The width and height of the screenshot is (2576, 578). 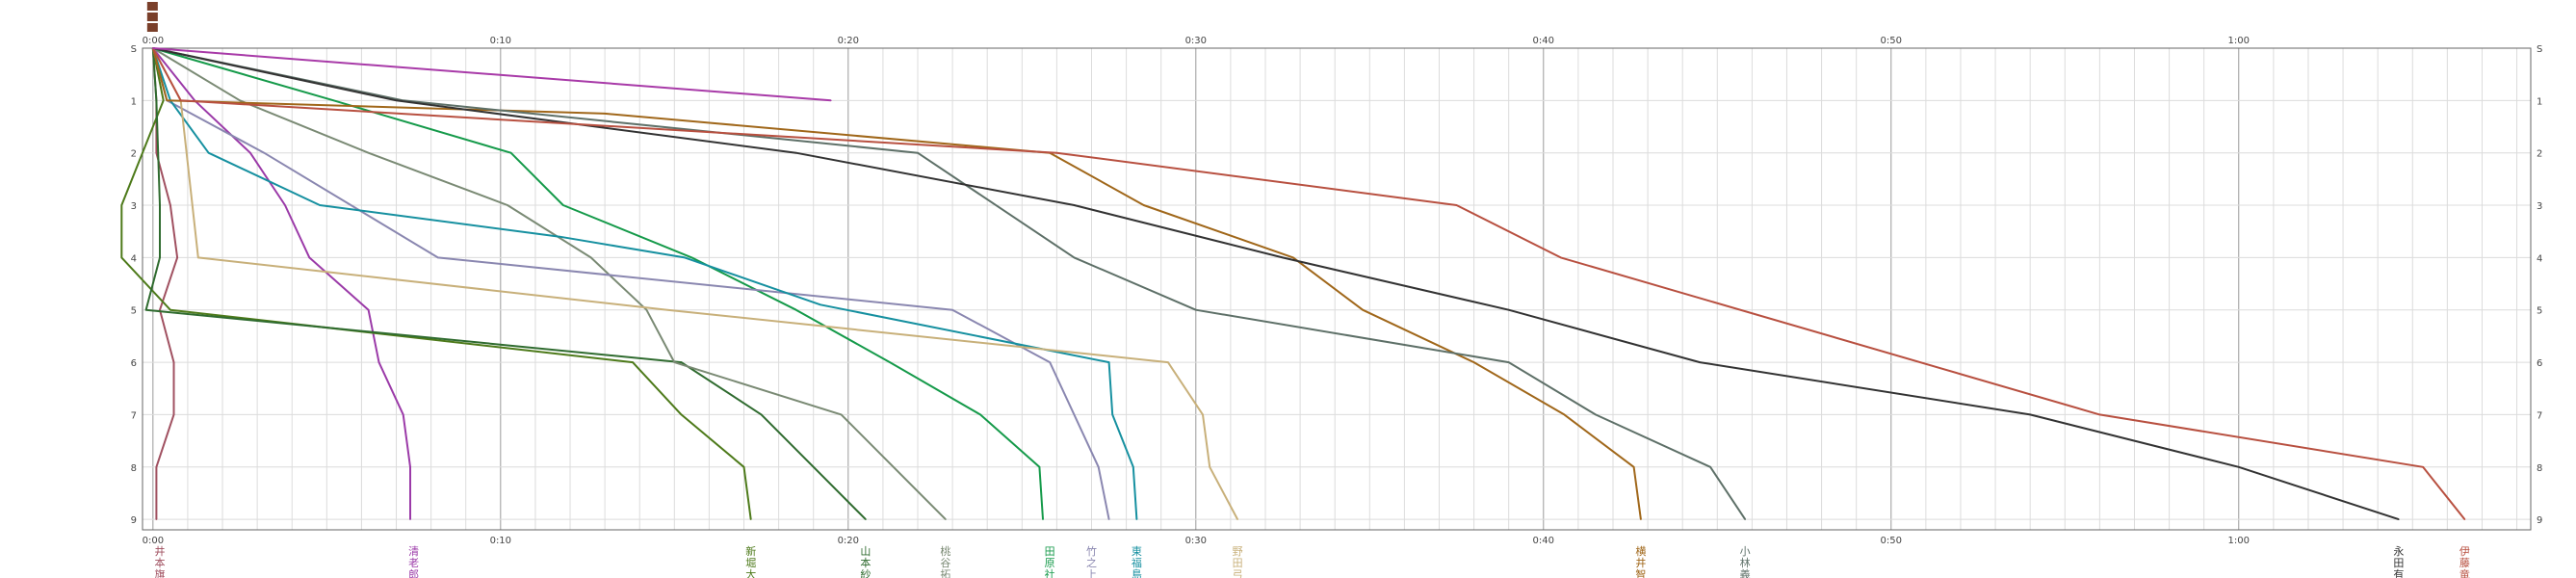 I want to click on y-tick-label-right: 5, so click(x=2539, y=311).